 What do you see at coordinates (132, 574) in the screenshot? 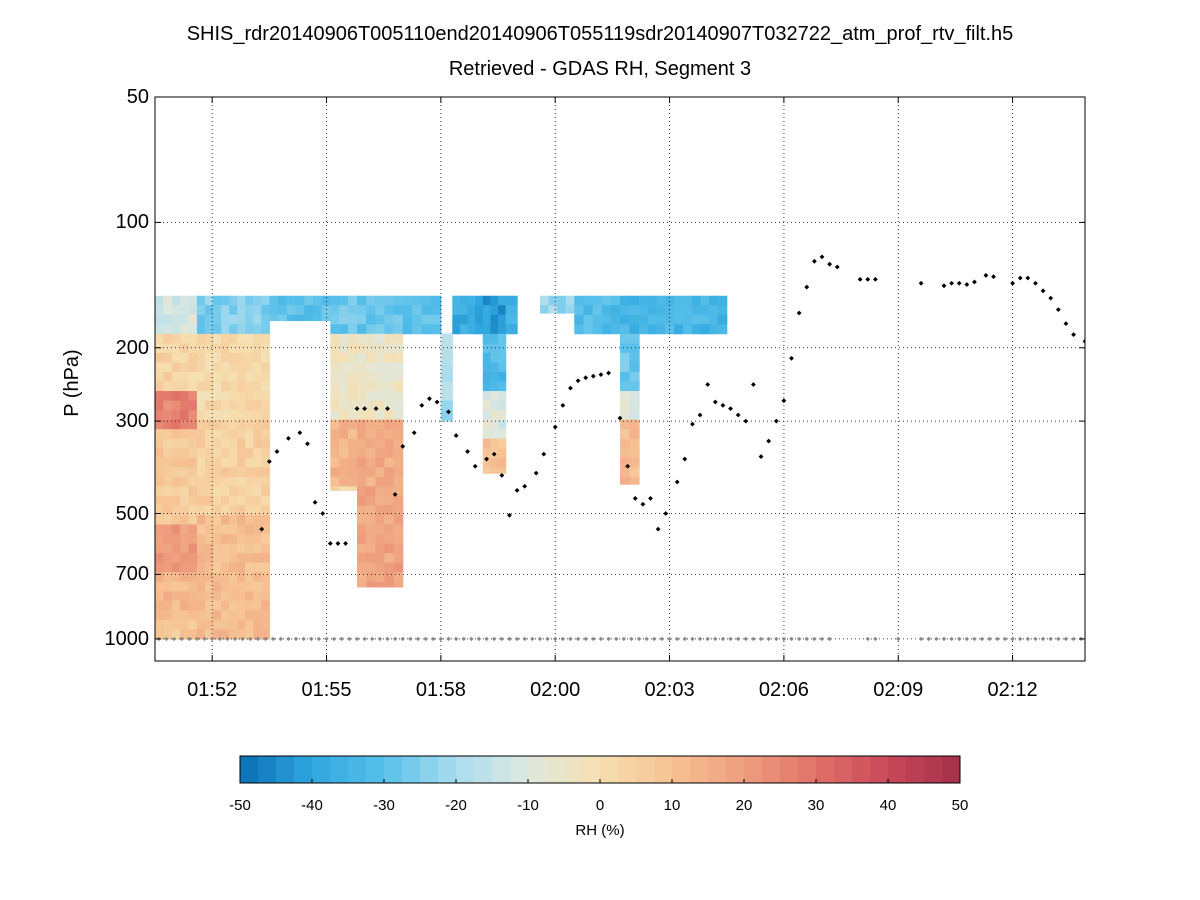
I see `y-tick-label: 700` at bounding box center [132, 574].